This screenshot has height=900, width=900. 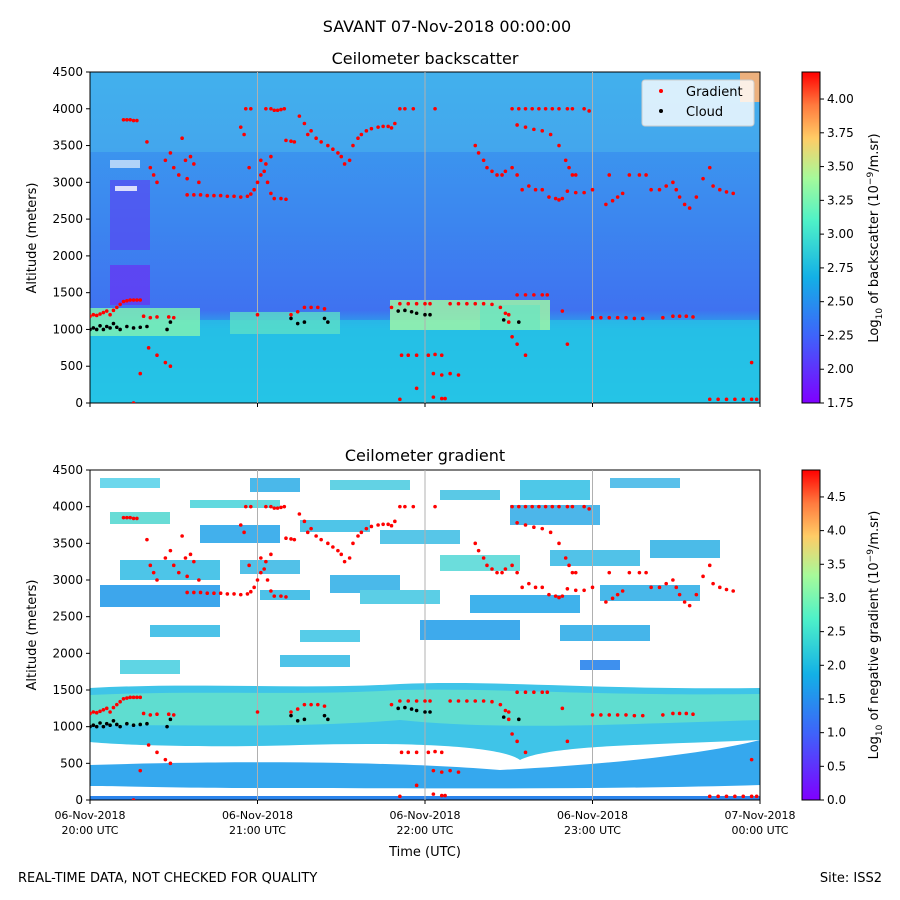 What do you see at coordinates (840, 167) in the screenshot?
I see `colorbar-tick-label: 3.50` at bounding box center [840, 167].